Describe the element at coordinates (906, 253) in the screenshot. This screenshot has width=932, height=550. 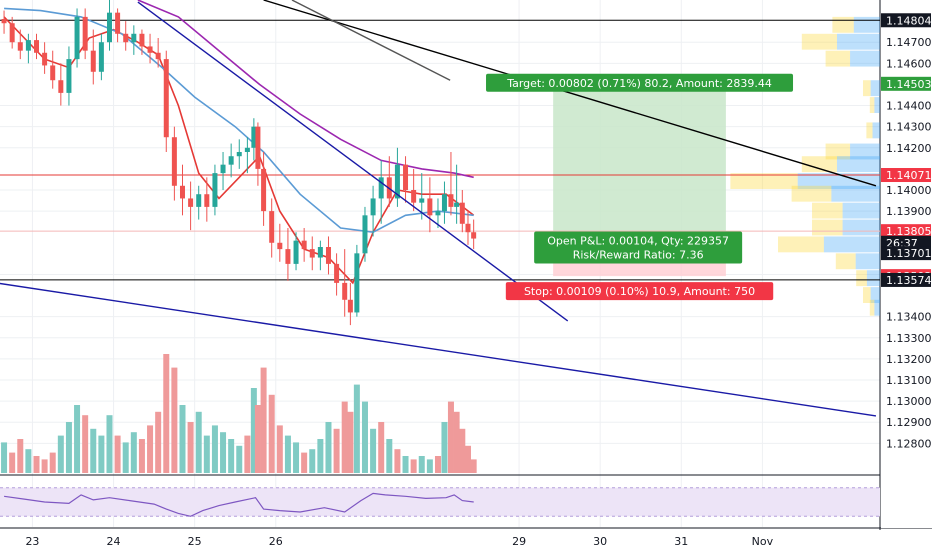
I see `price-tag` at that location.